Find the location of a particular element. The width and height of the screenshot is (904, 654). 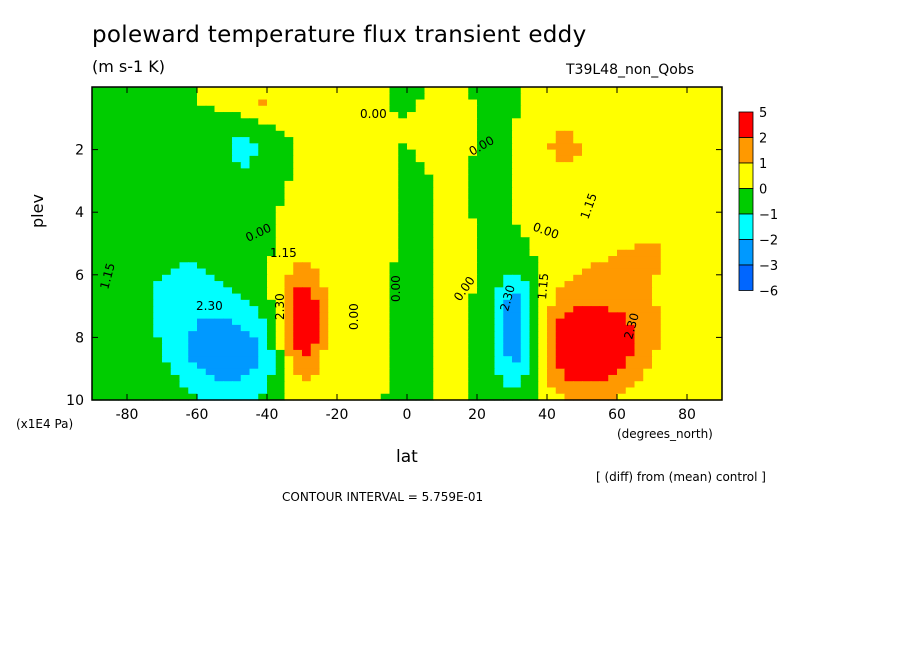

legend-swatch is located at coordinates (746, 277).